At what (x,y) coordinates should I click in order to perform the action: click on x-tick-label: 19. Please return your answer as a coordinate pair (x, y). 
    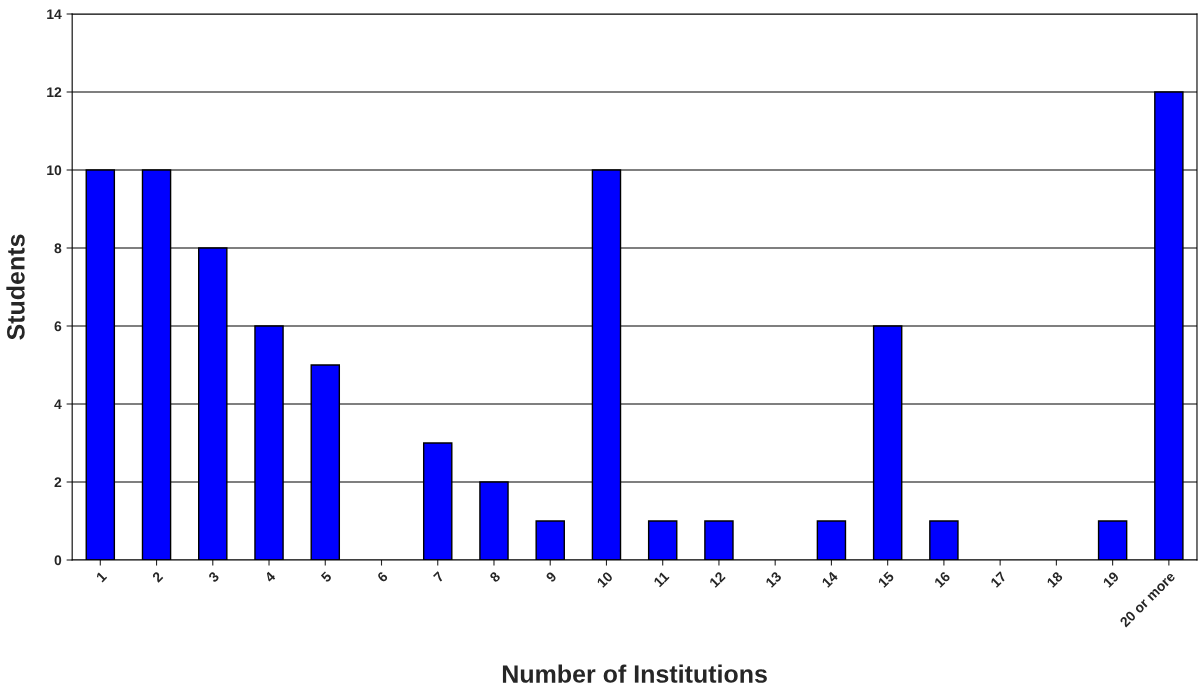
    Looking at the image, I should click on (1111, 579).